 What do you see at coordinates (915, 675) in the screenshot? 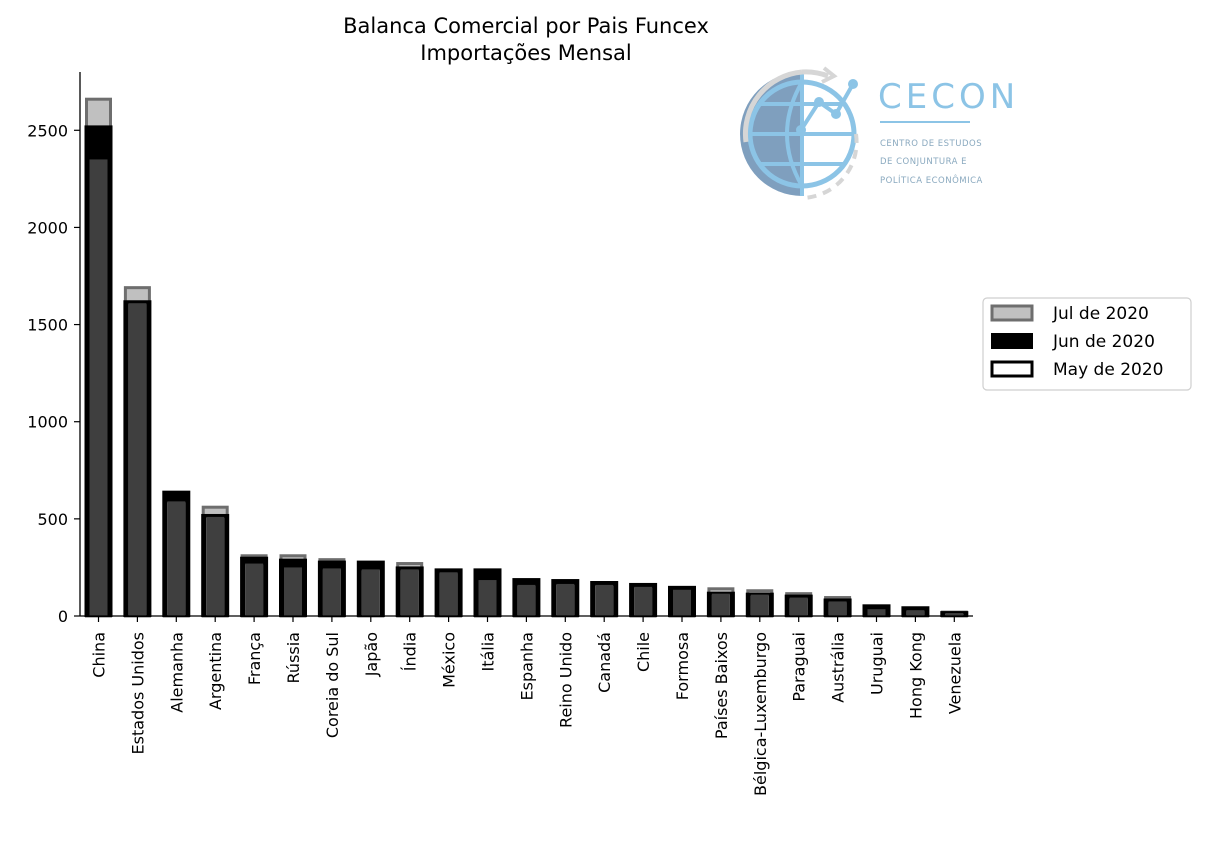
I see `x-tick-label-hong-kong: Hong Kong` at bounding box center [915, 675].